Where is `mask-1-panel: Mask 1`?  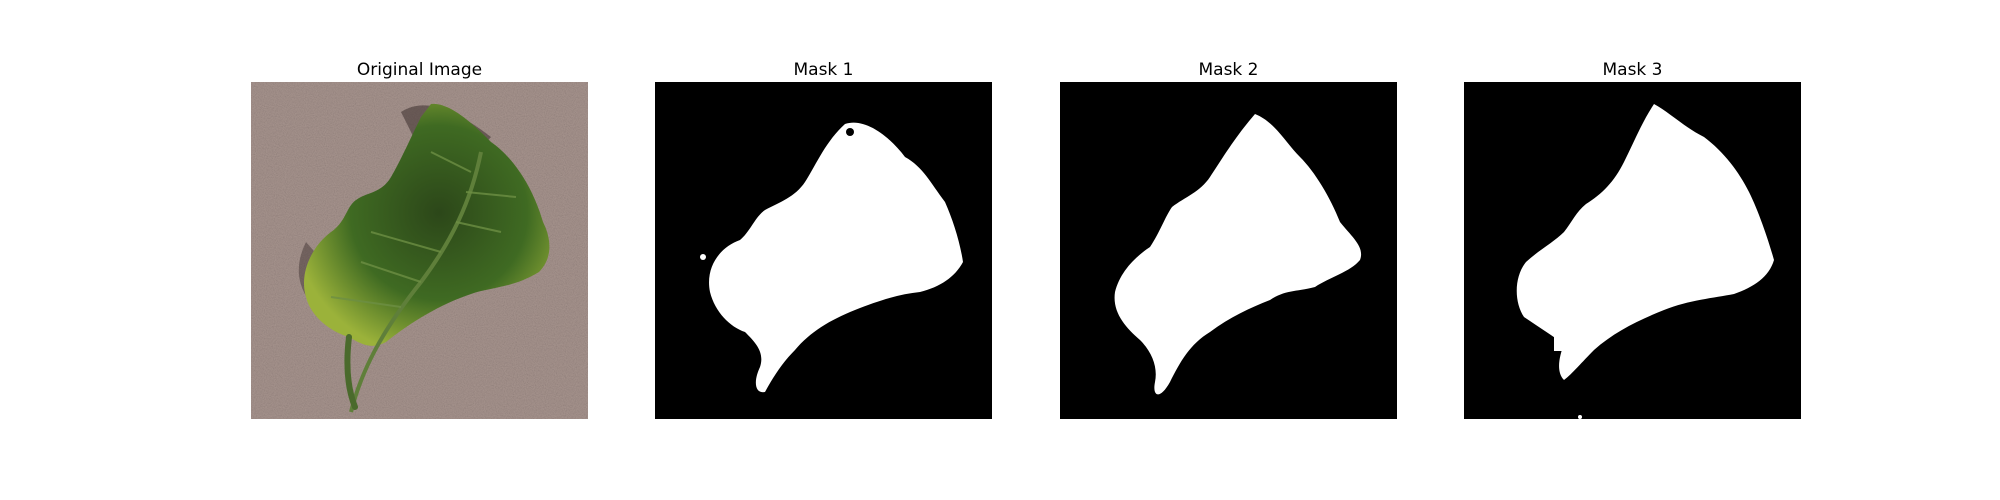
mask-1-panel: Mask 1 is located at coordinates (823, 238).